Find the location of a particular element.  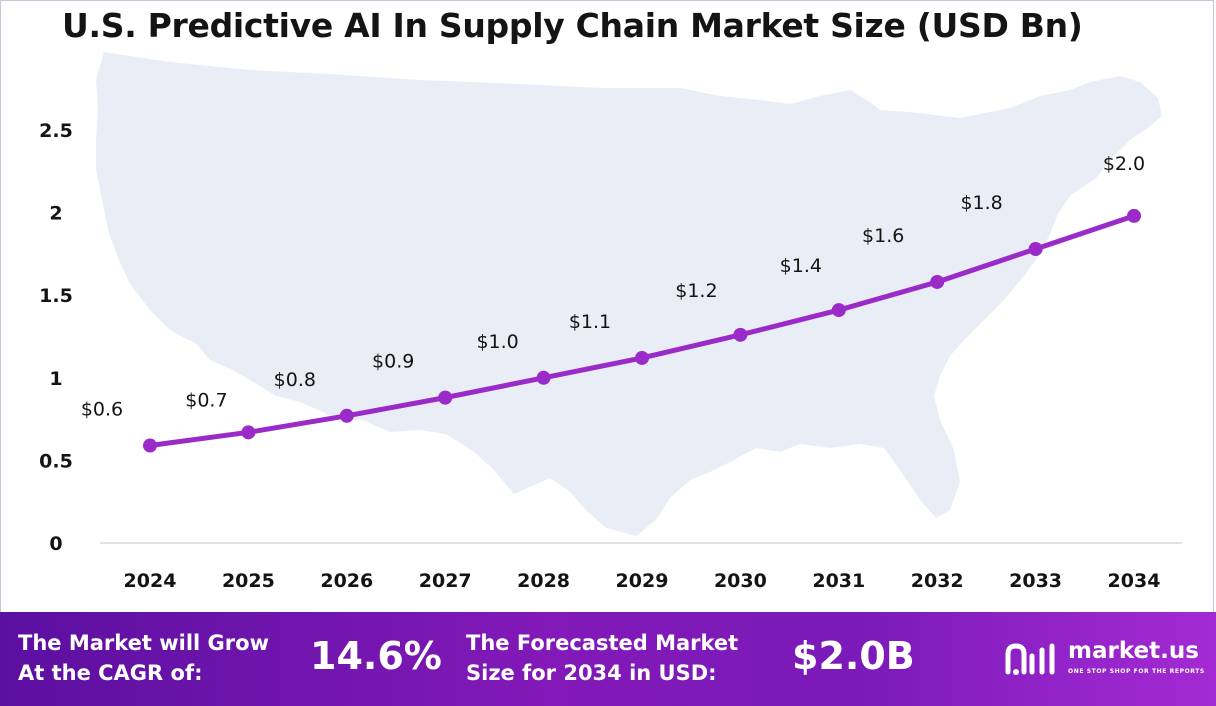

x-tick-label: 2029 is located at coordinates (642, 581).